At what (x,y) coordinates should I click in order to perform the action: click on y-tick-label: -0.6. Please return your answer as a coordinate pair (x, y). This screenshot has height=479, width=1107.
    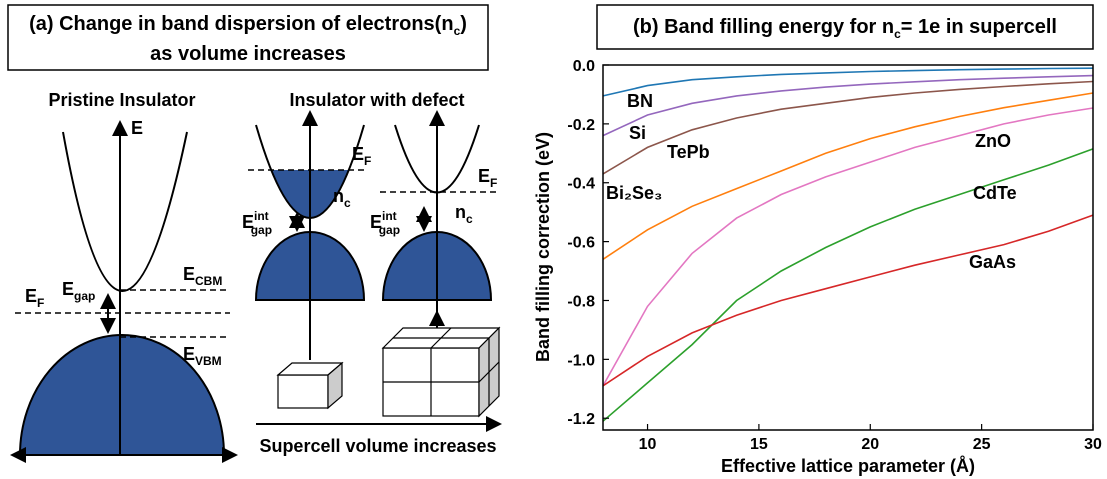
    Looking at the image, I should click on (581, 243).